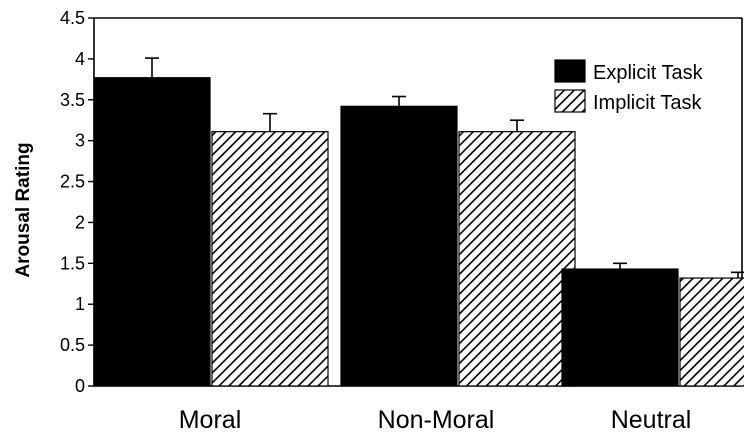 The width and height of the screenshot is (744, 442). Describe the element at coordinates (629, 86) in the screenshot. I see `legend: Explicit Task Implicit Task` at that location.